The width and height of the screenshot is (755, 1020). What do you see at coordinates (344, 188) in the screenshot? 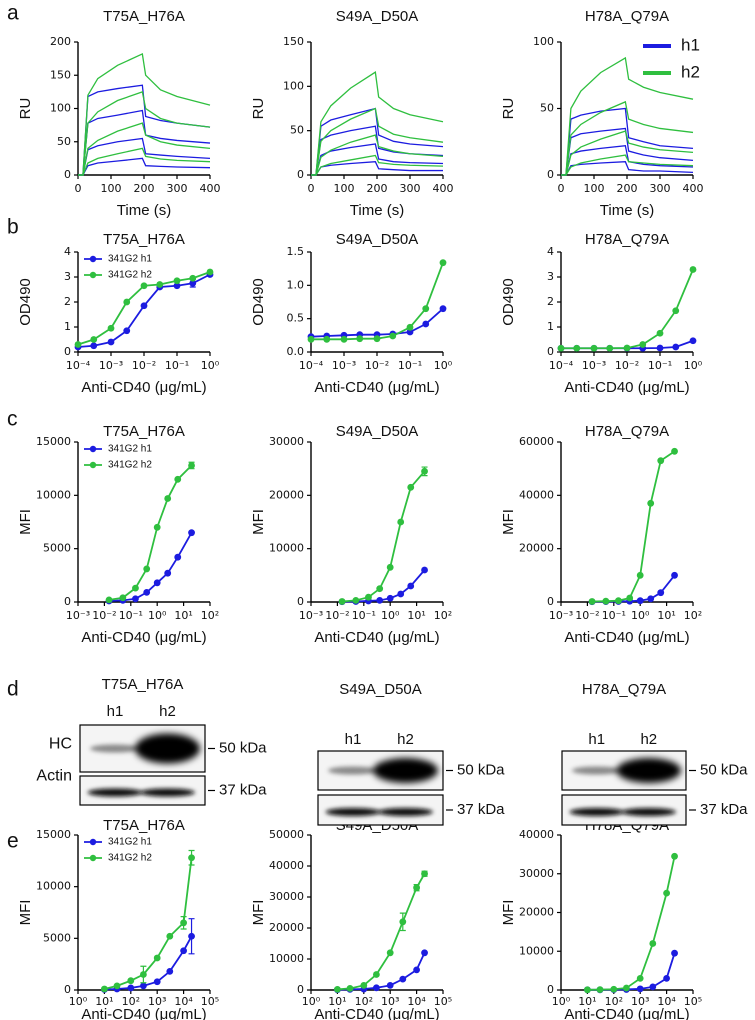
I see `x-tick-label: 100` at bounding box center [344, 188].